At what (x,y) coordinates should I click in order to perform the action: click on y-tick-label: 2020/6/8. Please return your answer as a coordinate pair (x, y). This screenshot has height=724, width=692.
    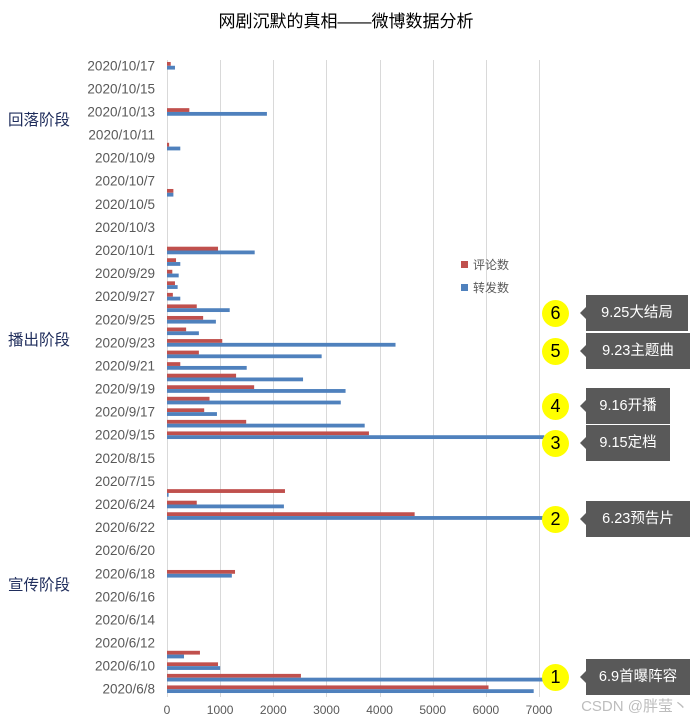
    Looking at the image, I should click on (128, 689).